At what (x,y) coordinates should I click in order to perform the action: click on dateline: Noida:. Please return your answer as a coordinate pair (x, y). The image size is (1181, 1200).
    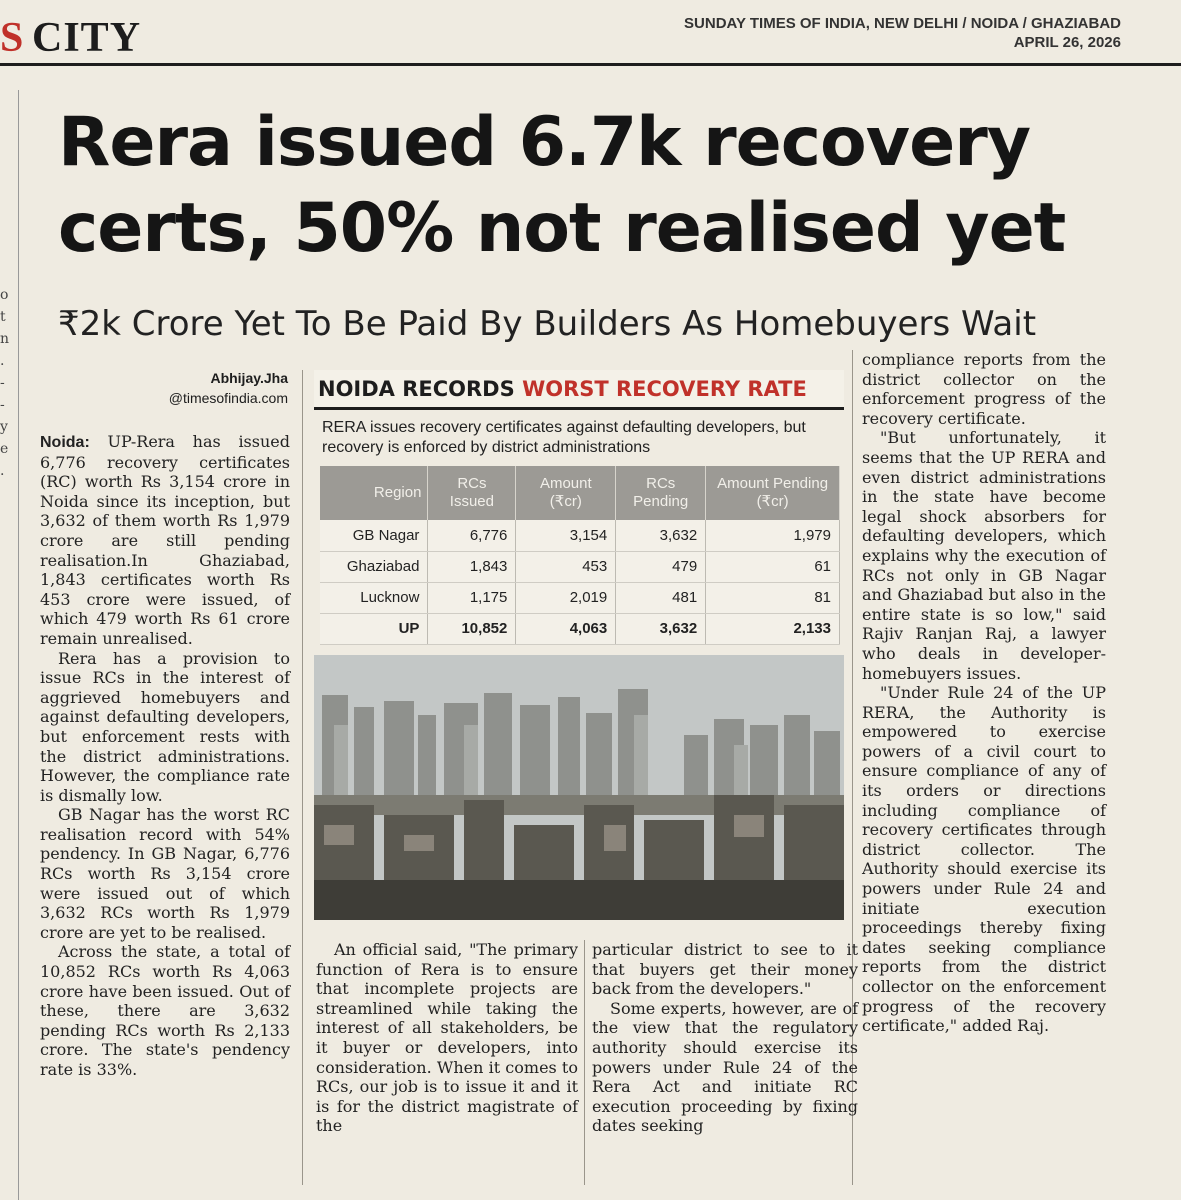
    Looking at the image, I should click on (65, 442).